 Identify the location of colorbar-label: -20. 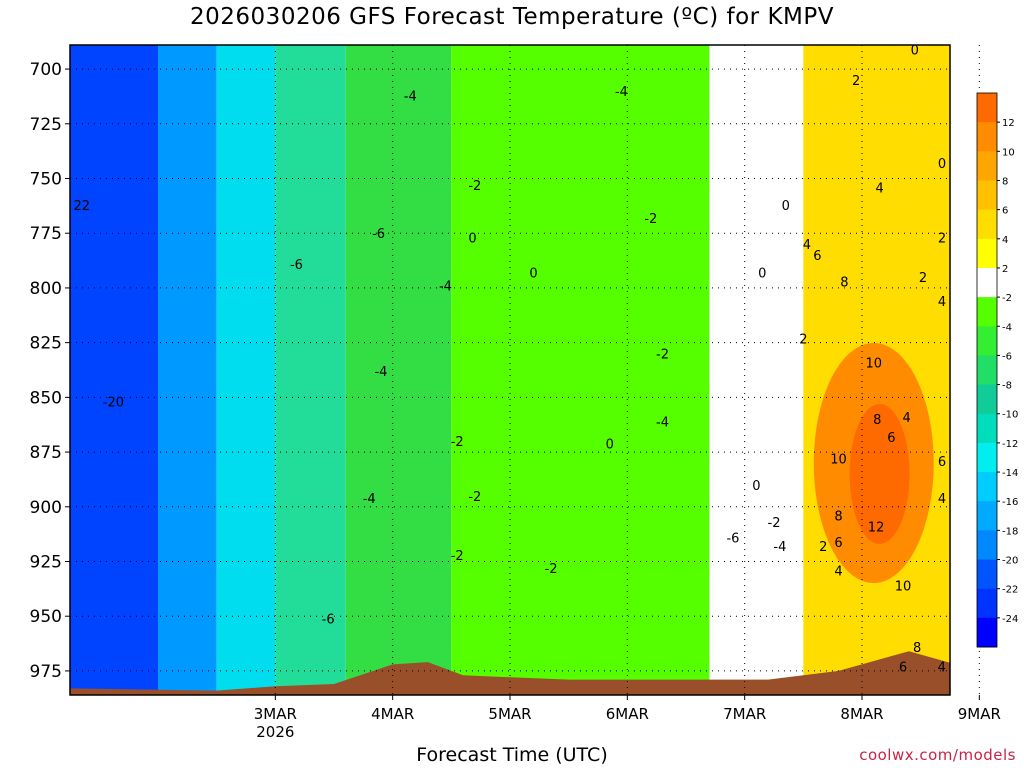
(1010, 561).